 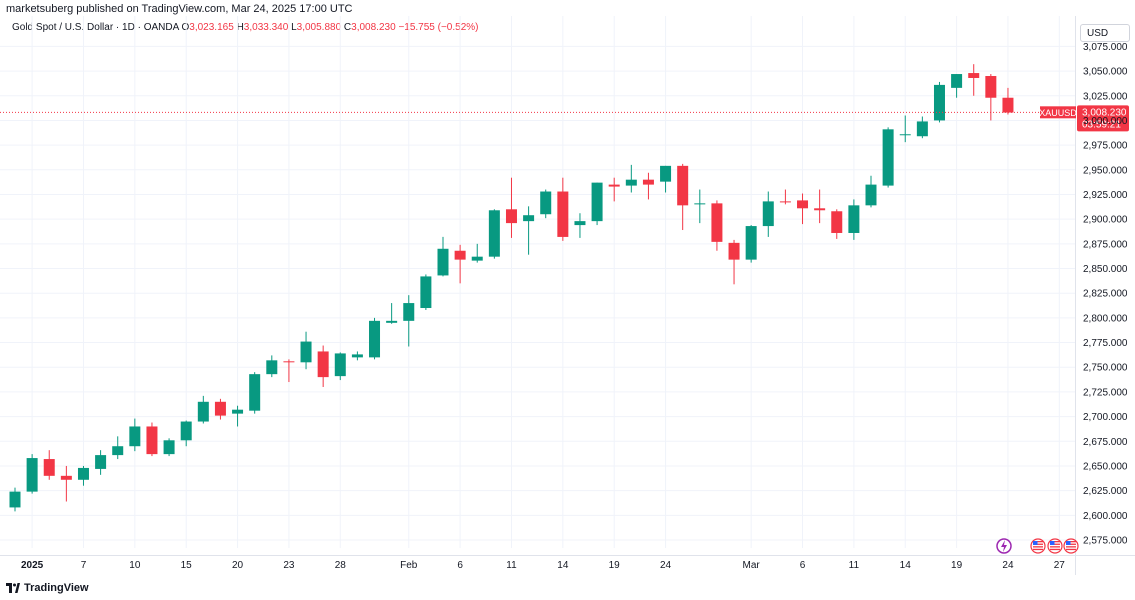 I want to click on y-tick-label: 3,025.000, so click(x=1105, y=96).